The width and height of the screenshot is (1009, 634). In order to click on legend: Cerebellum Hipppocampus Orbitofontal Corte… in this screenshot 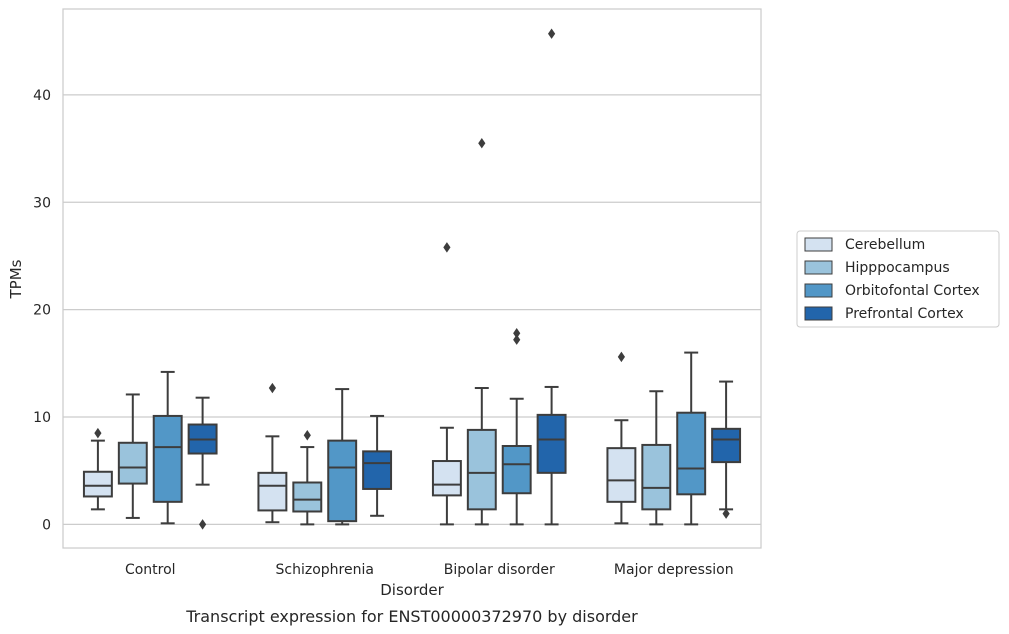, I will do `click(898, 279)`.